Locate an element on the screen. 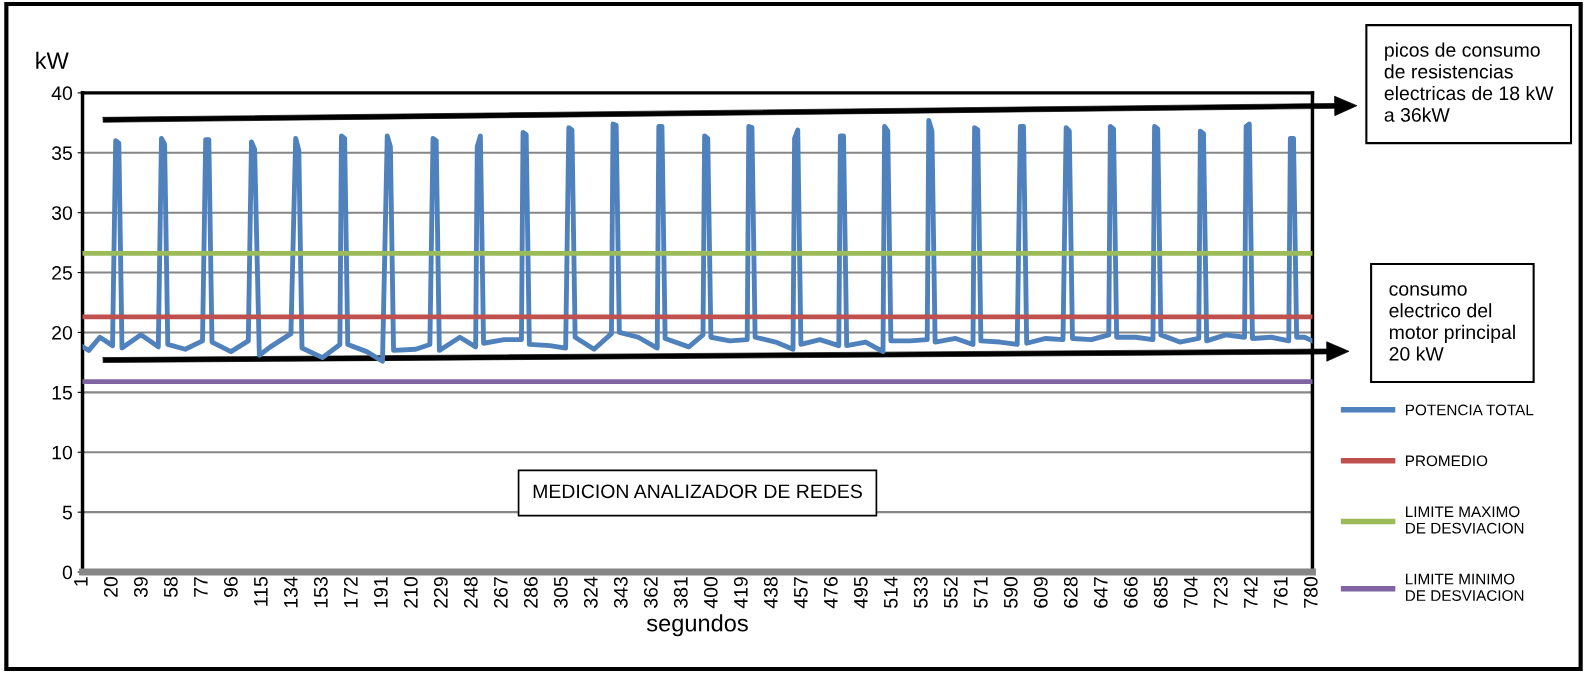 The height and width of the screenshot is (673, 1587). x-tick-label: 685 is located at coordinates (1160, 592).